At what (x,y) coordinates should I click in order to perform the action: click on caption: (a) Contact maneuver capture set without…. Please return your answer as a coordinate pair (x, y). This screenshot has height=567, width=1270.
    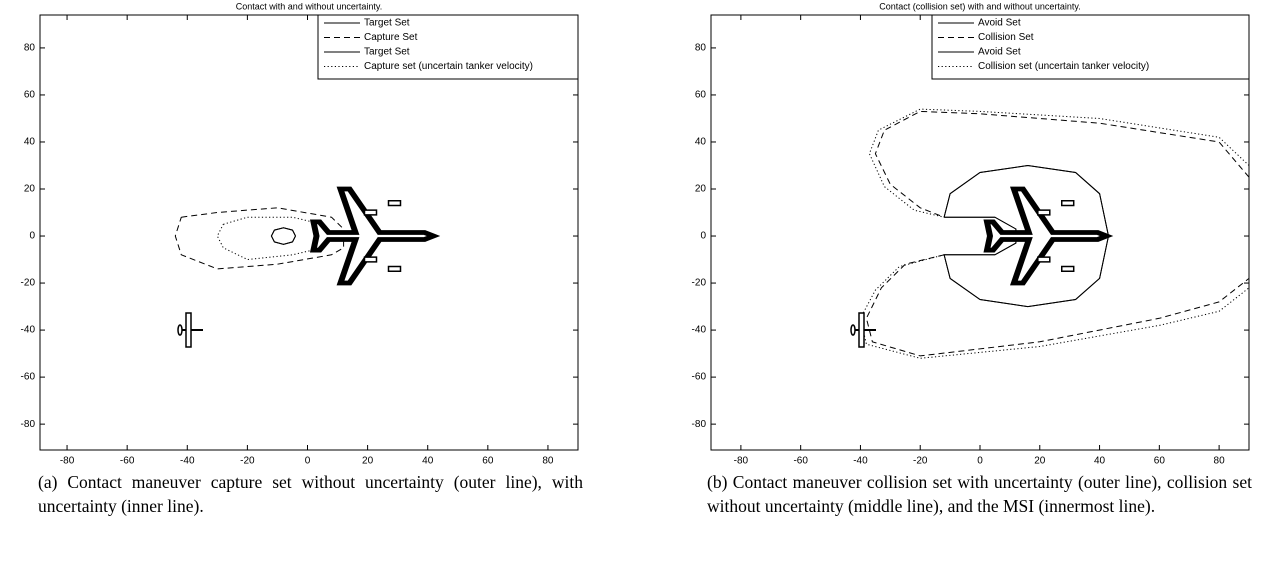
    Looking at the image, I should click on (310, 494).